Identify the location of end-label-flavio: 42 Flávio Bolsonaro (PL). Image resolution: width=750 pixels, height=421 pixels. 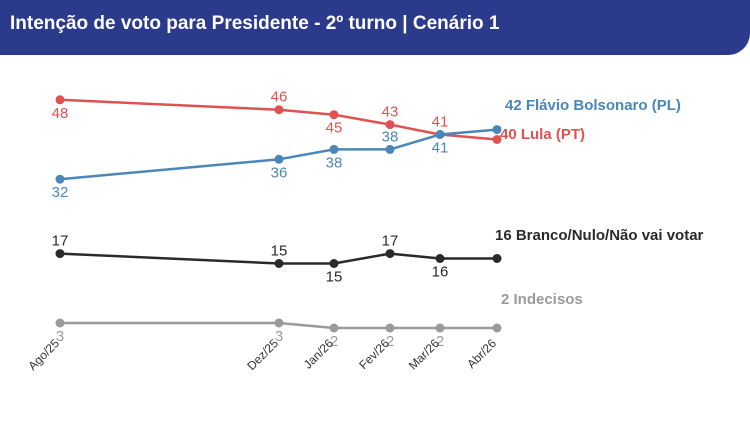
(593, 105).